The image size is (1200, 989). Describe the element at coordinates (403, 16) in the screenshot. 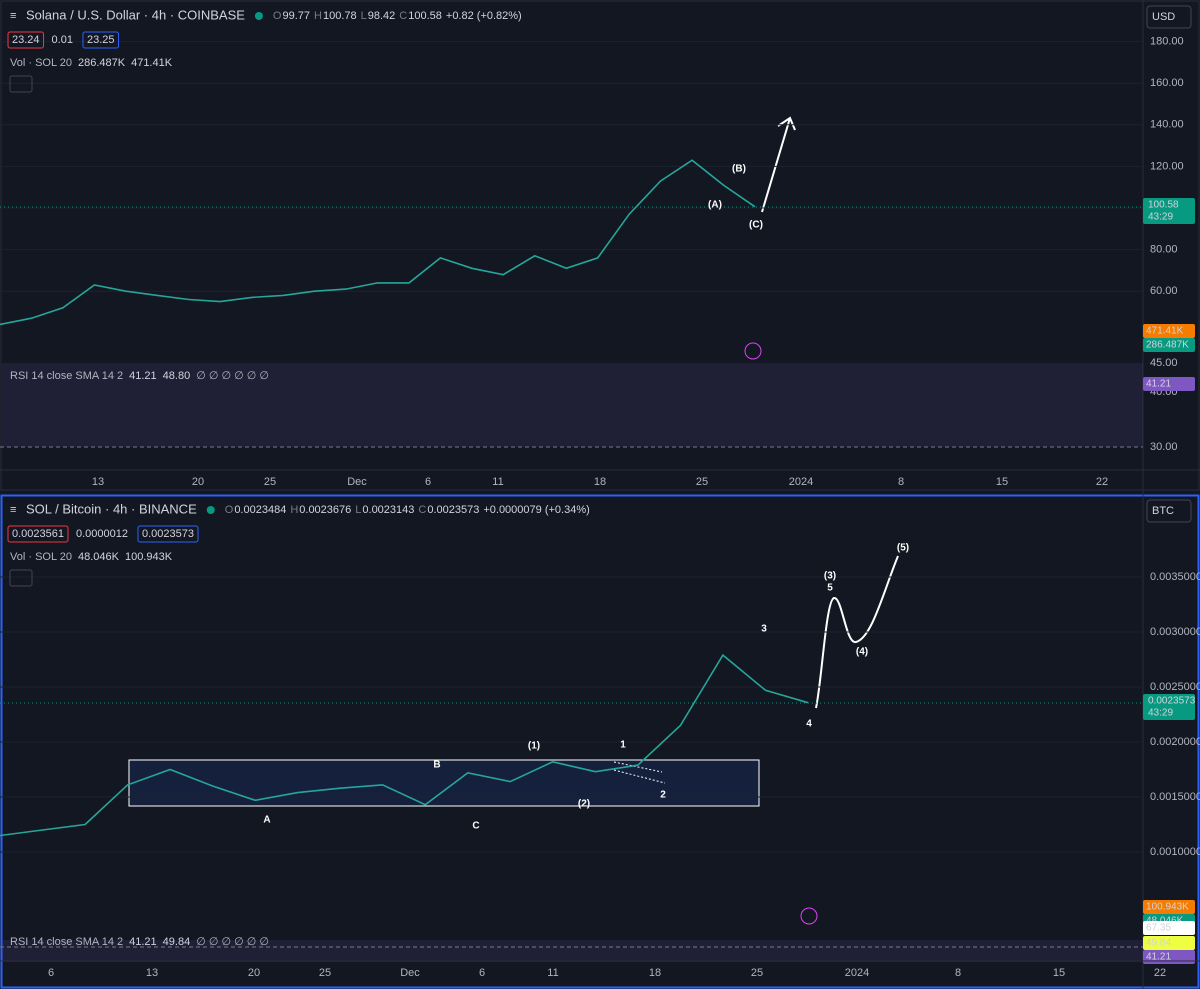

I see `ohlc-key: C` at that location.